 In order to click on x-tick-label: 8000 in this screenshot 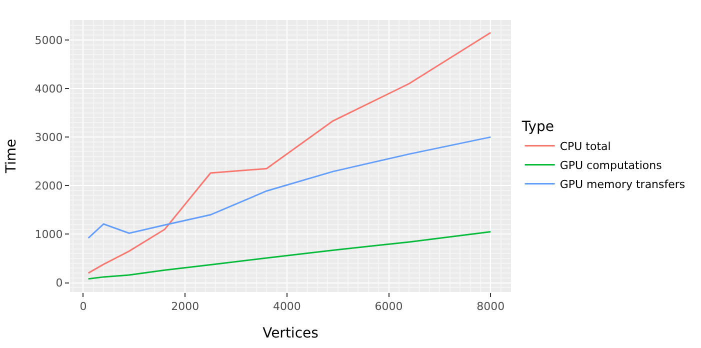, I will do `click(490, 307)`.